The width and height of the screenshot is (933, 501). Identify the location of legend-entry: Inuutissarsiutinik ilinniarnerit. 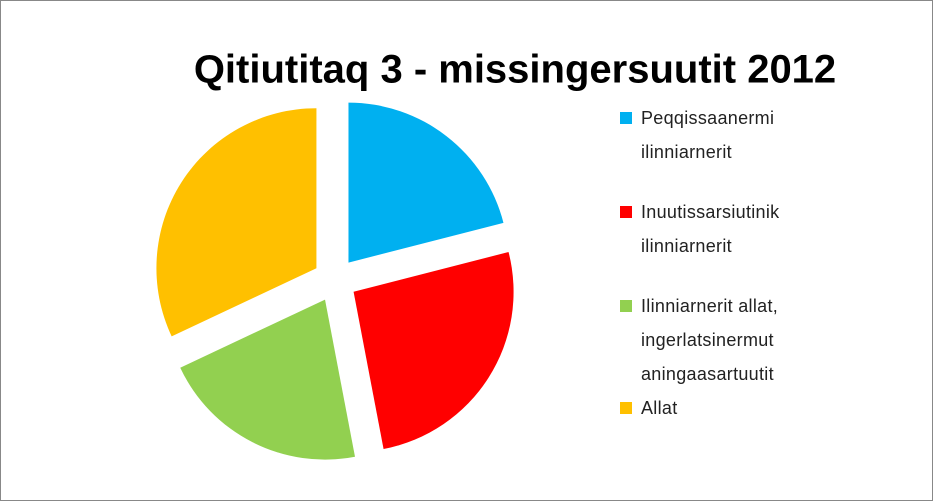
(720, 229).